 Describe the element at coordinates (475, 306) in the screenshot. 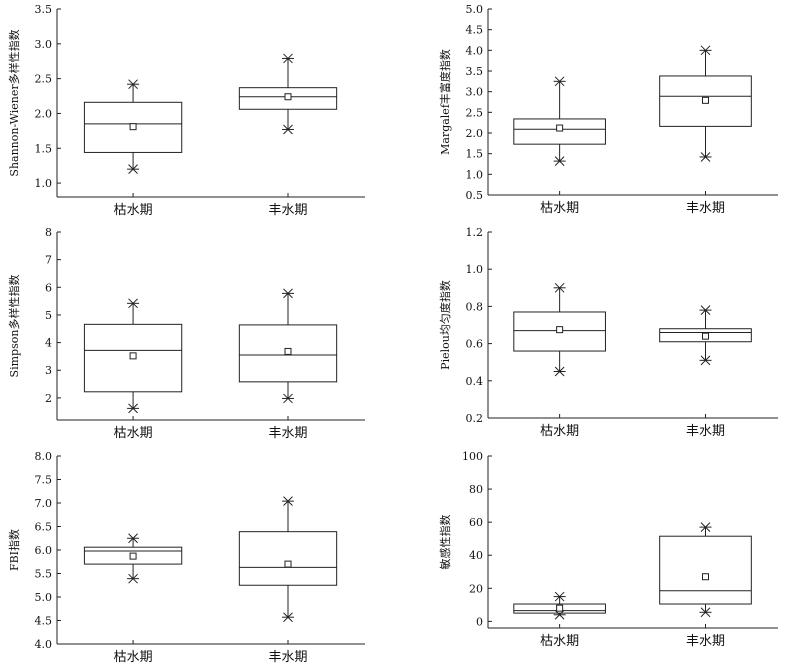

I see `y-tick-label: 0.8` at that location.